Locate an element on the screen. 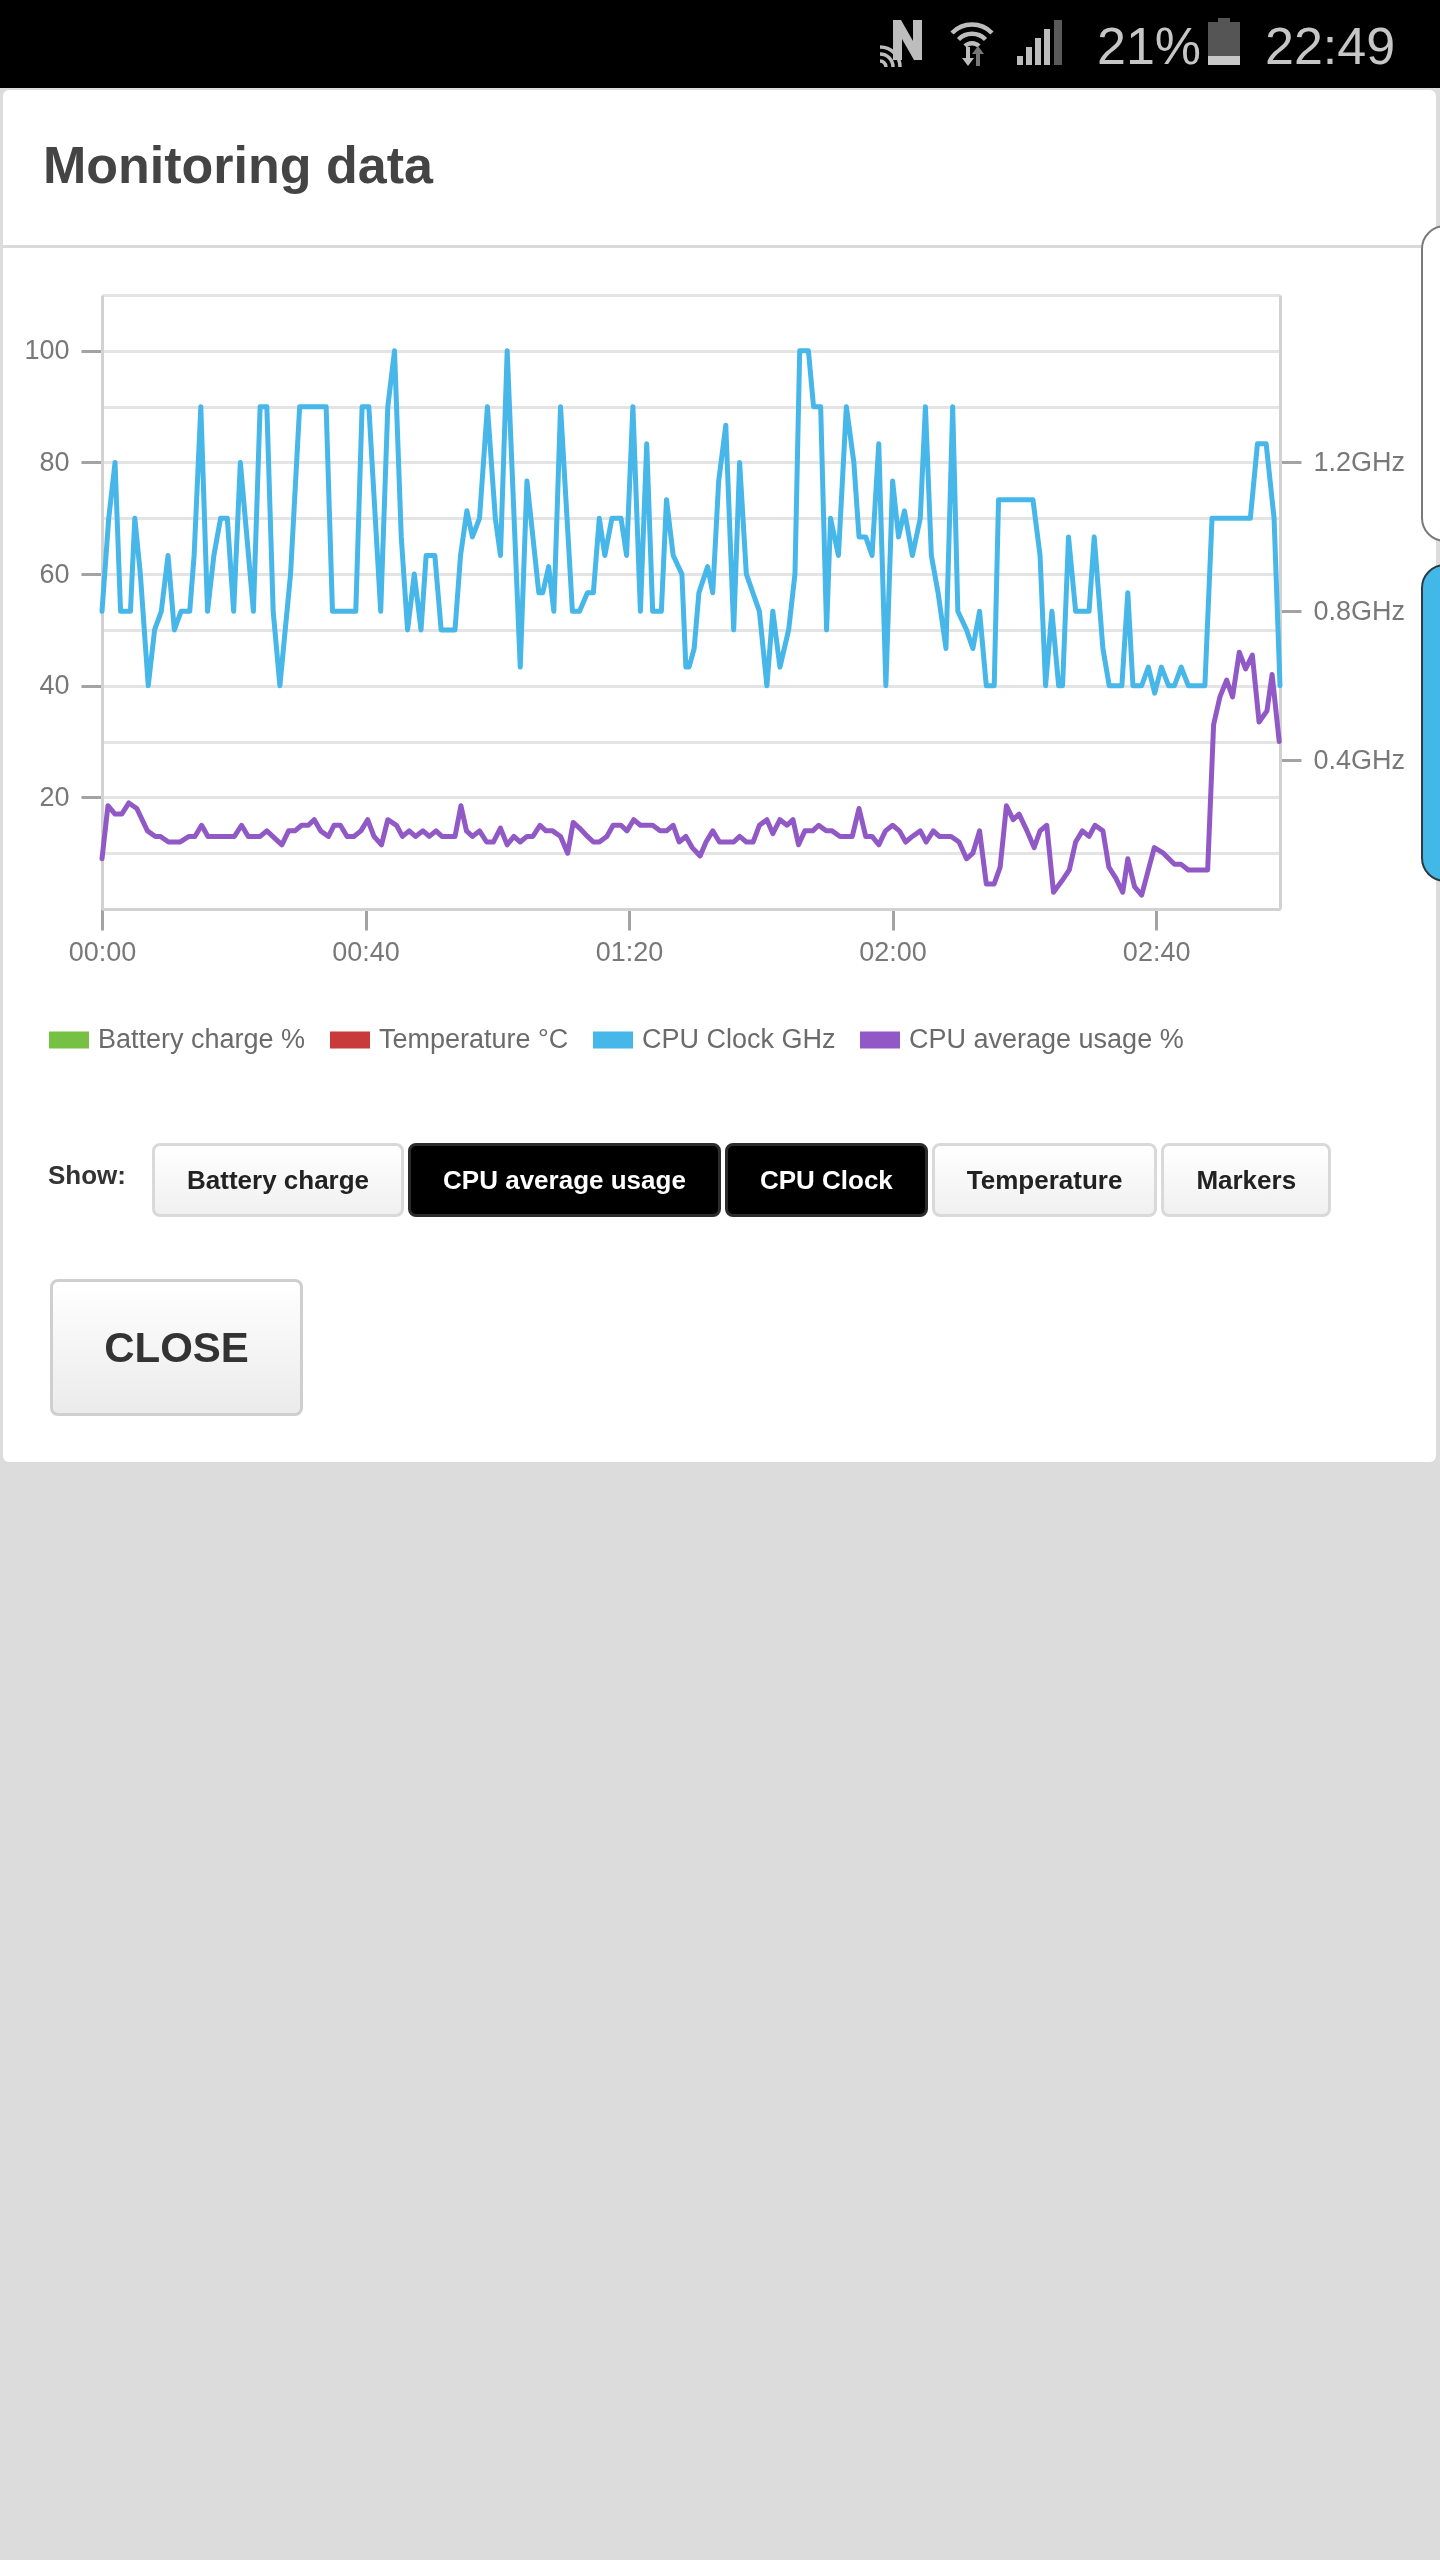  close-button: CLOSE is located at coordinates (176, 1347).